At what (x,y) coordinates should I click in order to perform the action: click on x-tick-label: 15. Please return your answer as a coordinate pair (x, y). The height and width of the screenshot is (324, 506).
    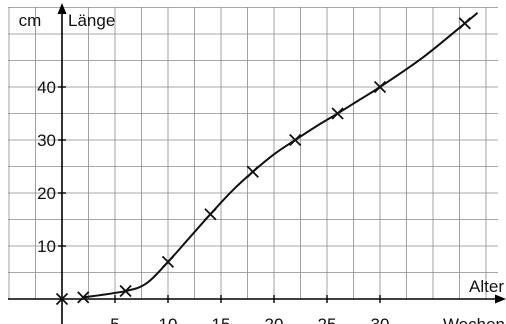
    Looking at the image, I should click on (221, 319).